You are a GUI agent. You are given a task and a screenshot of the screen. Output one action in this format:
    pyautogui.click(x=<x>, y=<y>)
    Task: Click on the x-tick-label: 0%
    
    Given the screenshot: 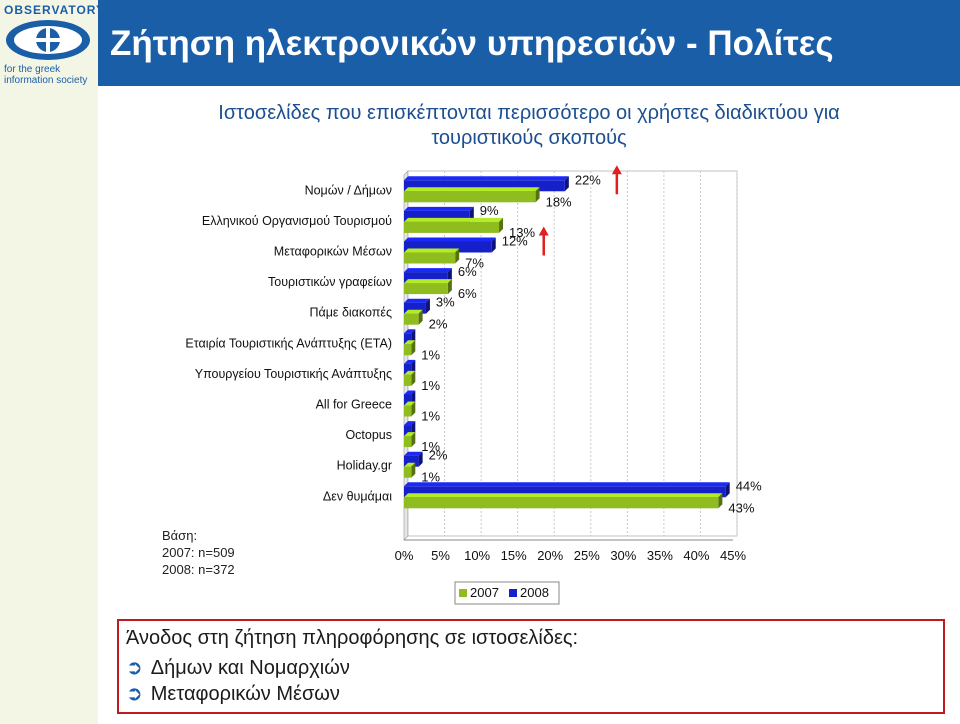 What is the action you would take?
    pyautogui.click(x=404, y=555)
    